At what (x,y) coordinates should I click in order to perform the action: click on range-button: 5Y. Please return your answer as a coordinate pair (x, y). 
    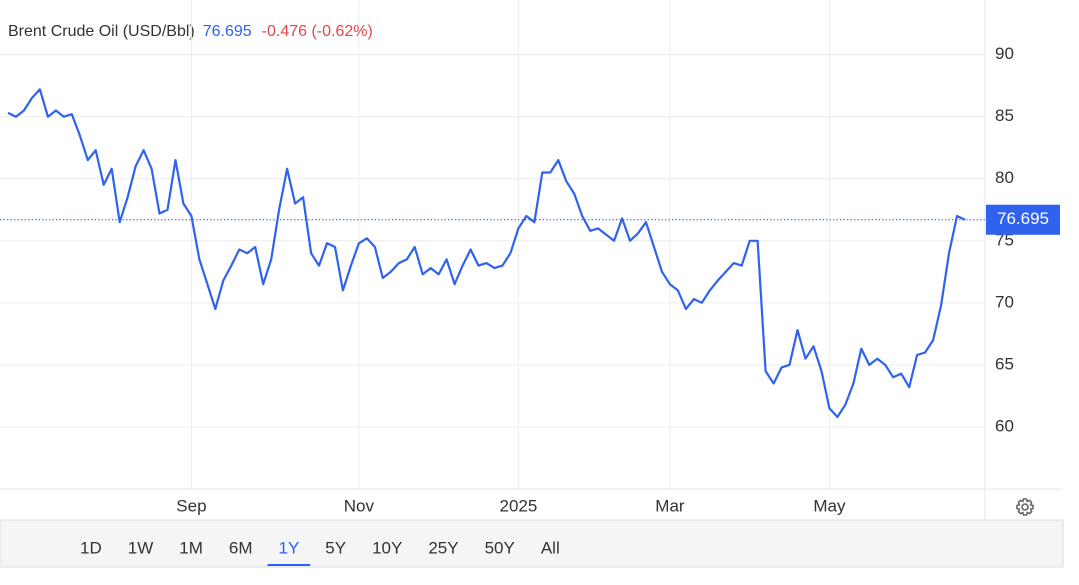
    Looking at the image, I should click on (335, 547).